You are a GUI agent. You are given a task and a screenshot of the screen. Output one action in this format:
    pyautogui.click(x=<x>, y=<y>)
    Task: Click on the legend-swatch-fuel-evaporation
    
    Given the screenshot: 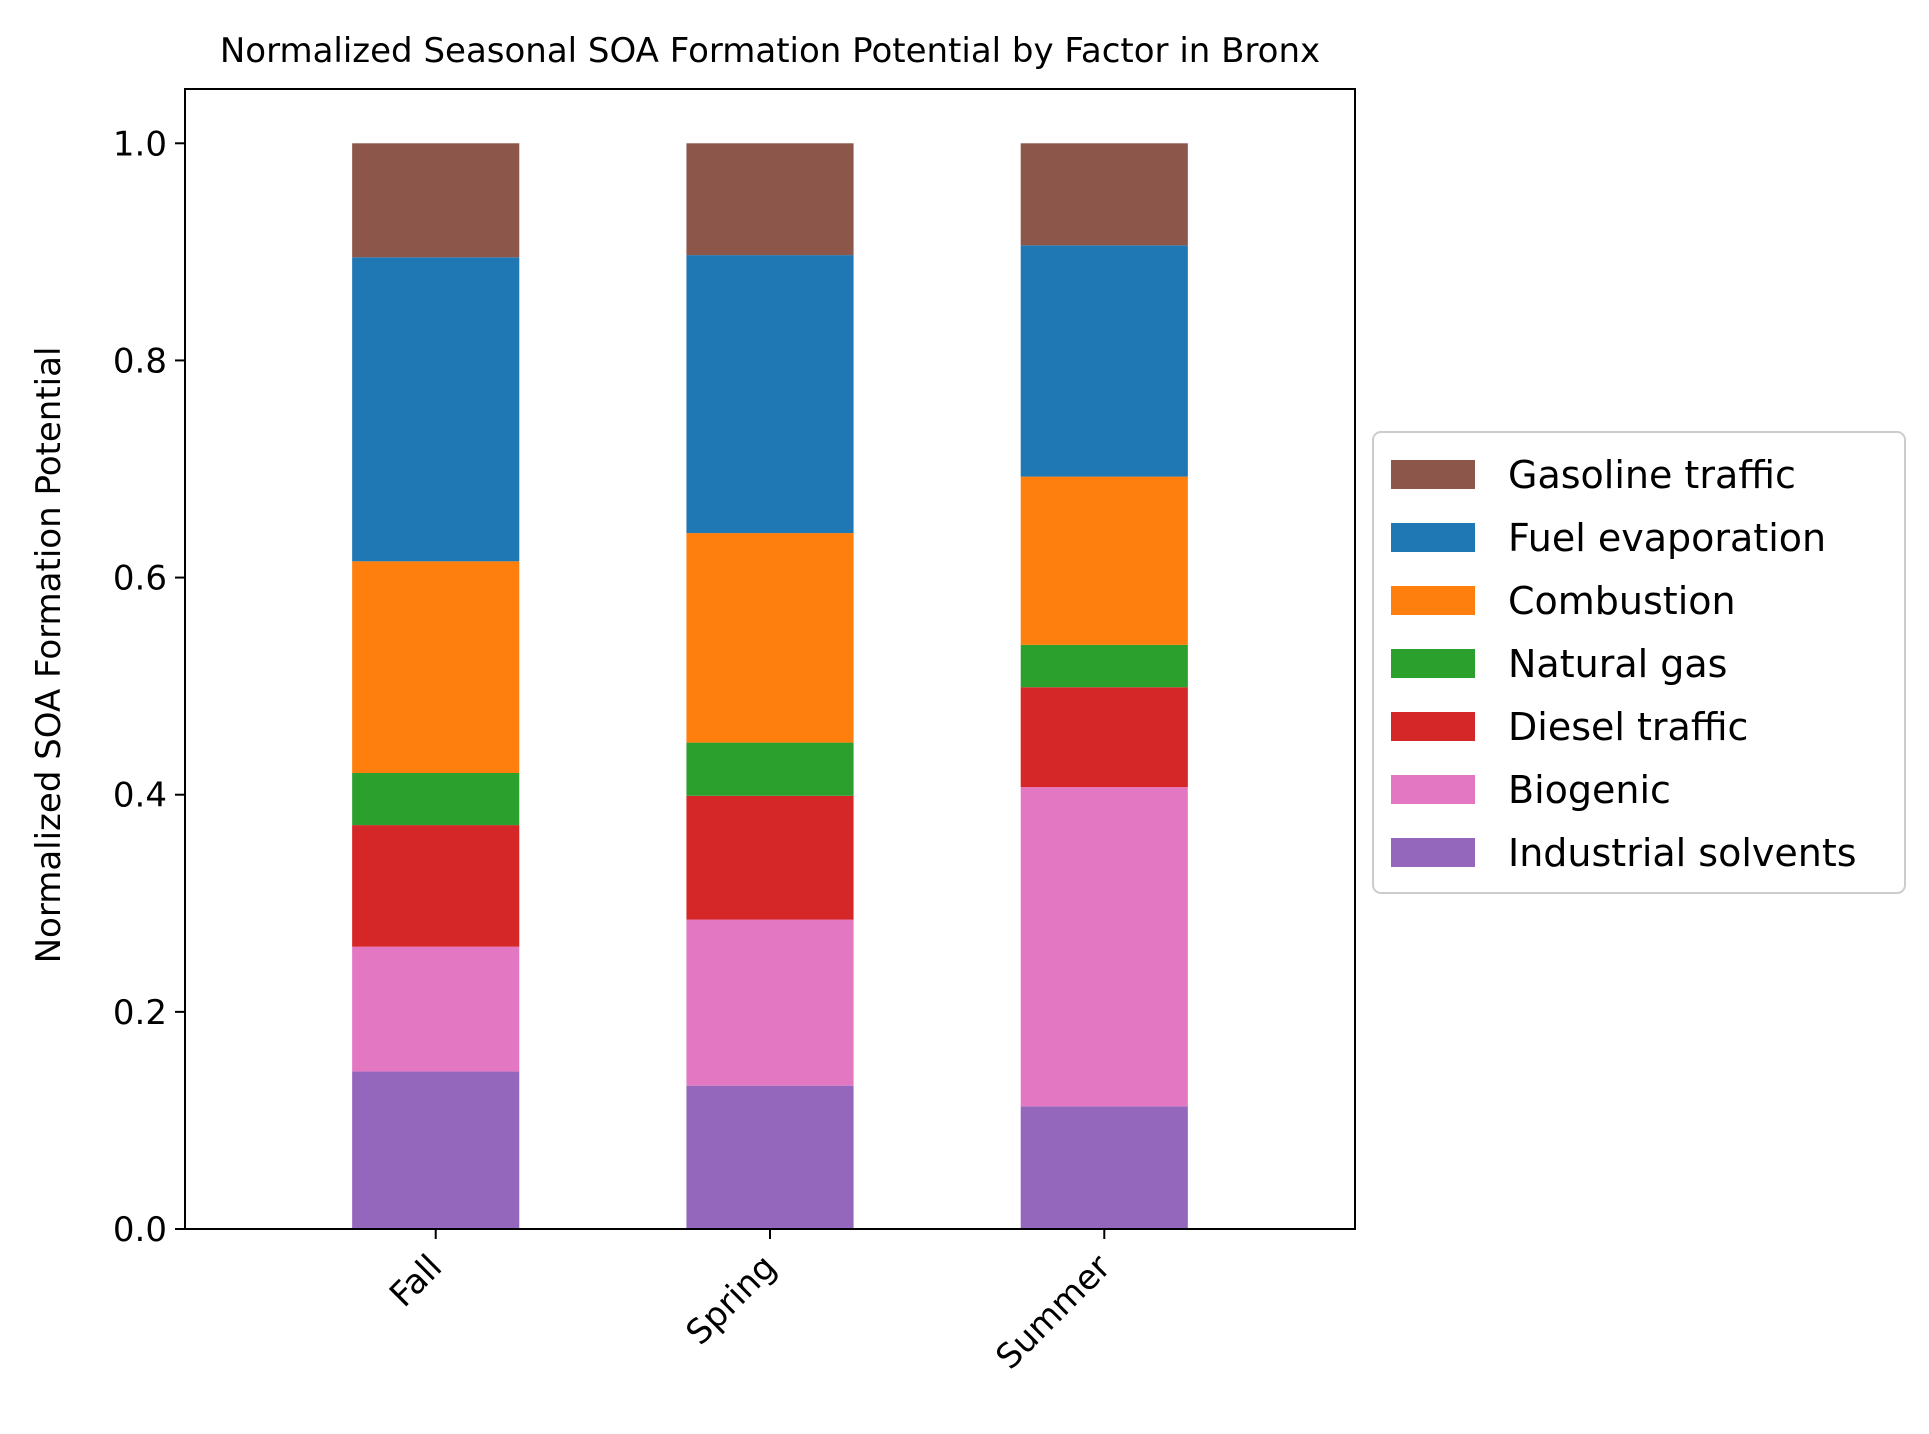 What is the action you would take?
    pyautogui.click(x=1433, y=537)
    